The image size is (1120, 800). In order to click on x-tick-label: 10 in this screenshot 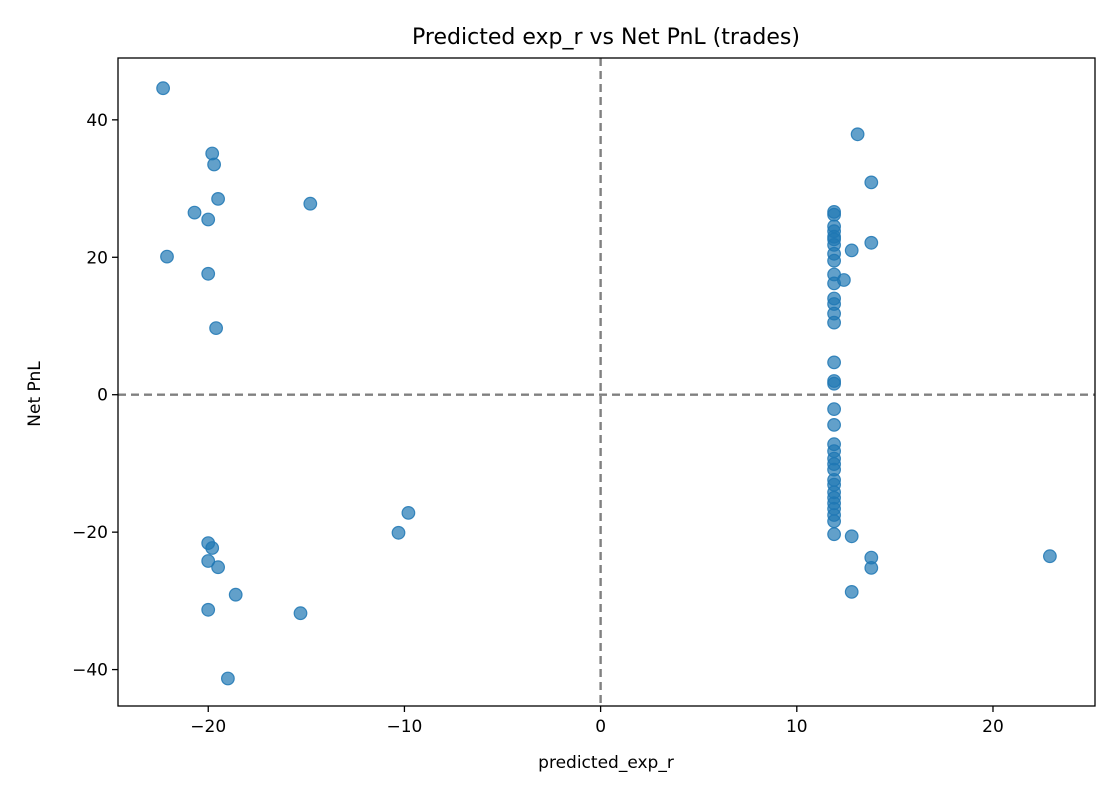, I will do `click(797, 727)`.